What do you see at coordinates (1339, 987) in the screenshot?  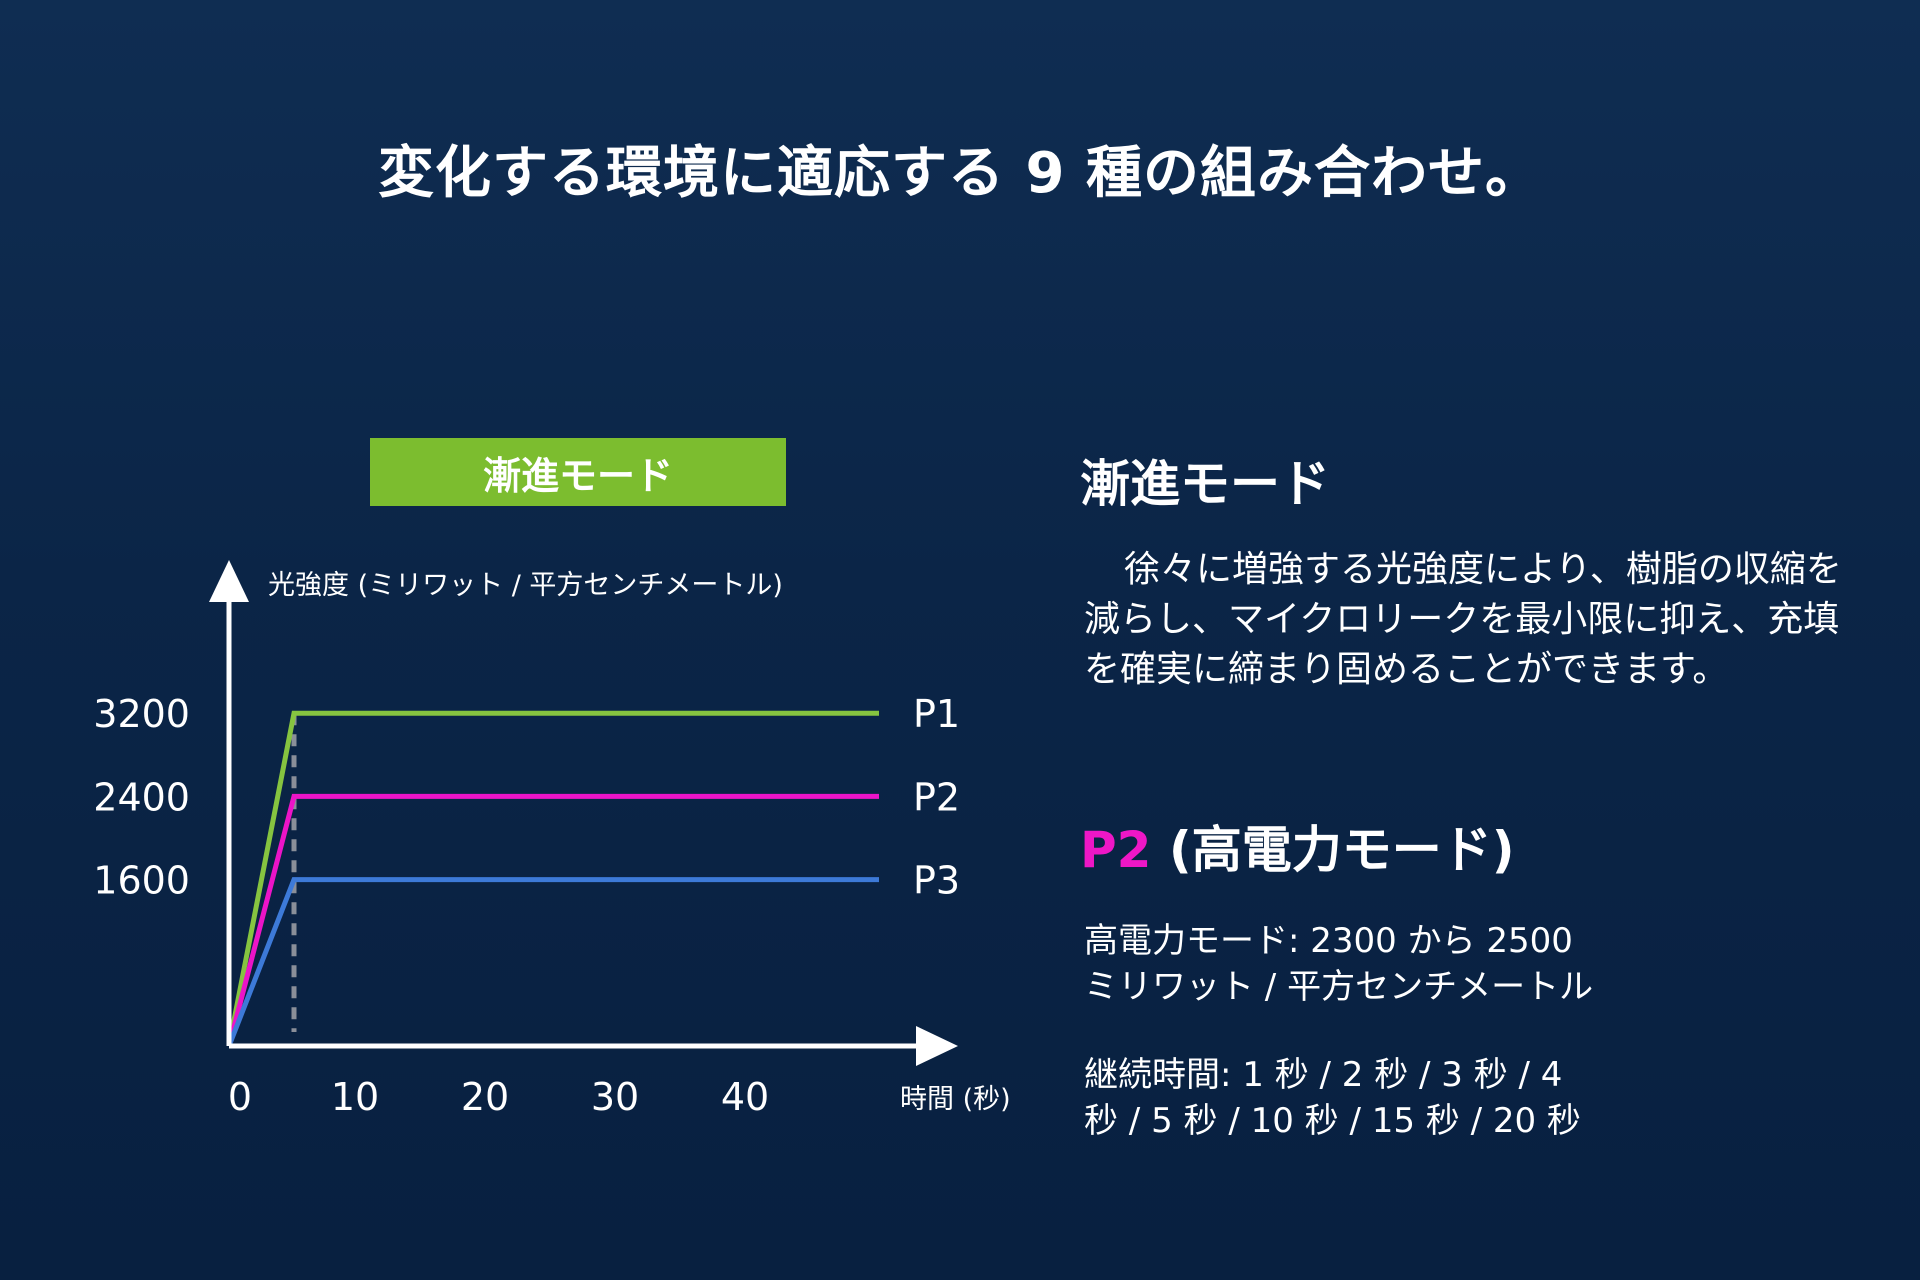 I see `power-range-line-2: ミリワット / 平方センチメートル` at bounding box center [1339, 987].